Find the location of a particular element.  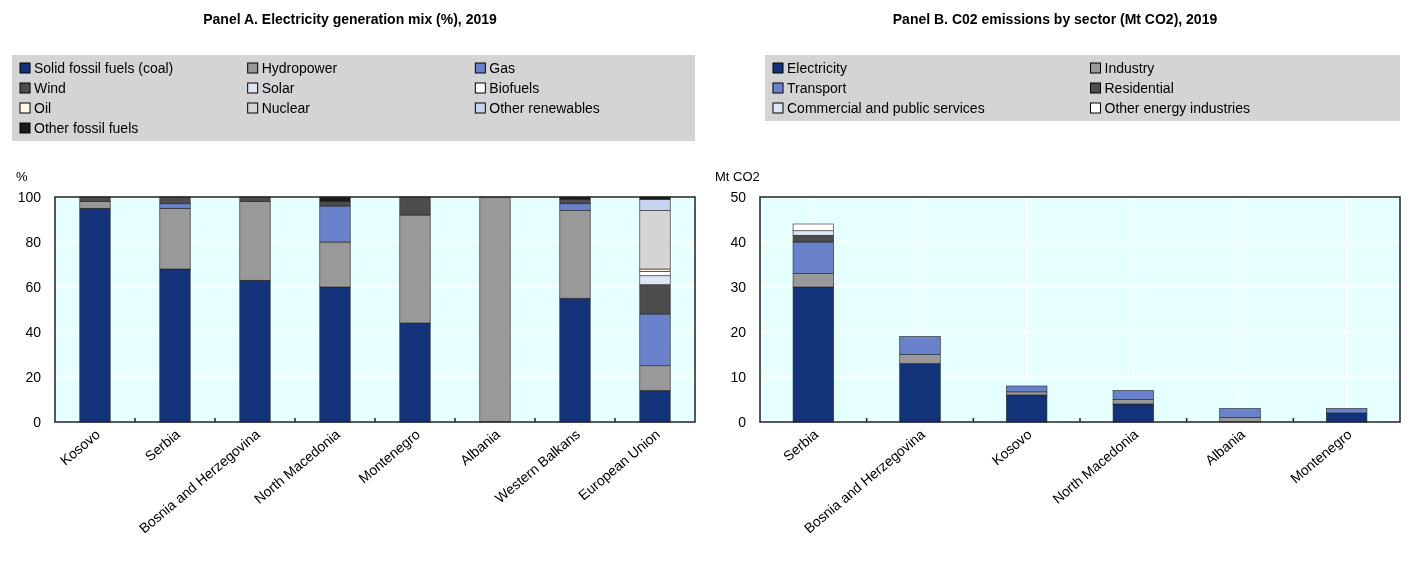

legend-label: Biofuels is located at coordinates (514, 88).